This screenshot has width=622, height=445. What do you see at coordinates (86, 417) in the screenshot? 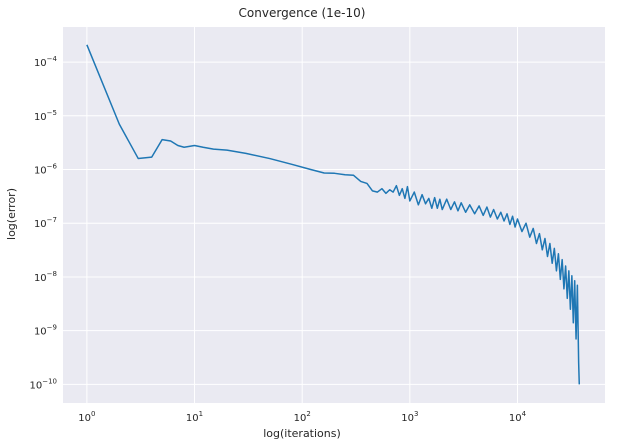
I see `x-tick-label-0: 10⁰` at bounding box center [86, 417].